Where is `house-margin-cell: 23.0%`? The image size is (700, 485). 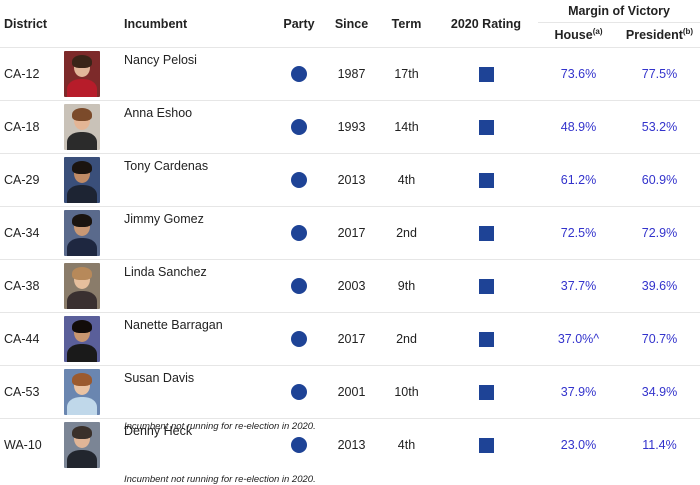 house-margin-cell: 23.0% is located at coordinates (578, 445).